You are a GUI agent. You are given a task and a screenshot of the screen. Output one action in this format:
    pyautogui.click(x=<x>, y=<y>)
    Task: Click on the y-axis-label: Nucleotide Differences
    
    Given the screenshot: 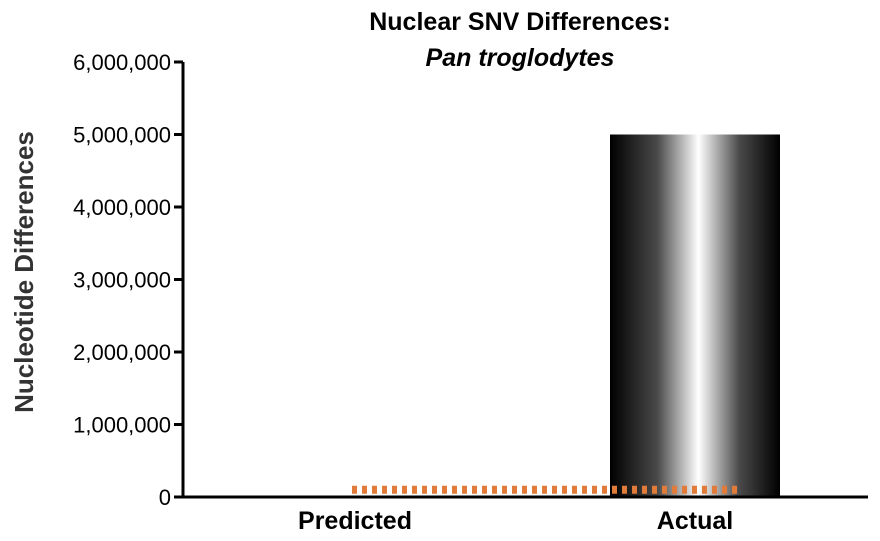 What is the action you would take?
    pyautogui.click(x=24, y=272)
    